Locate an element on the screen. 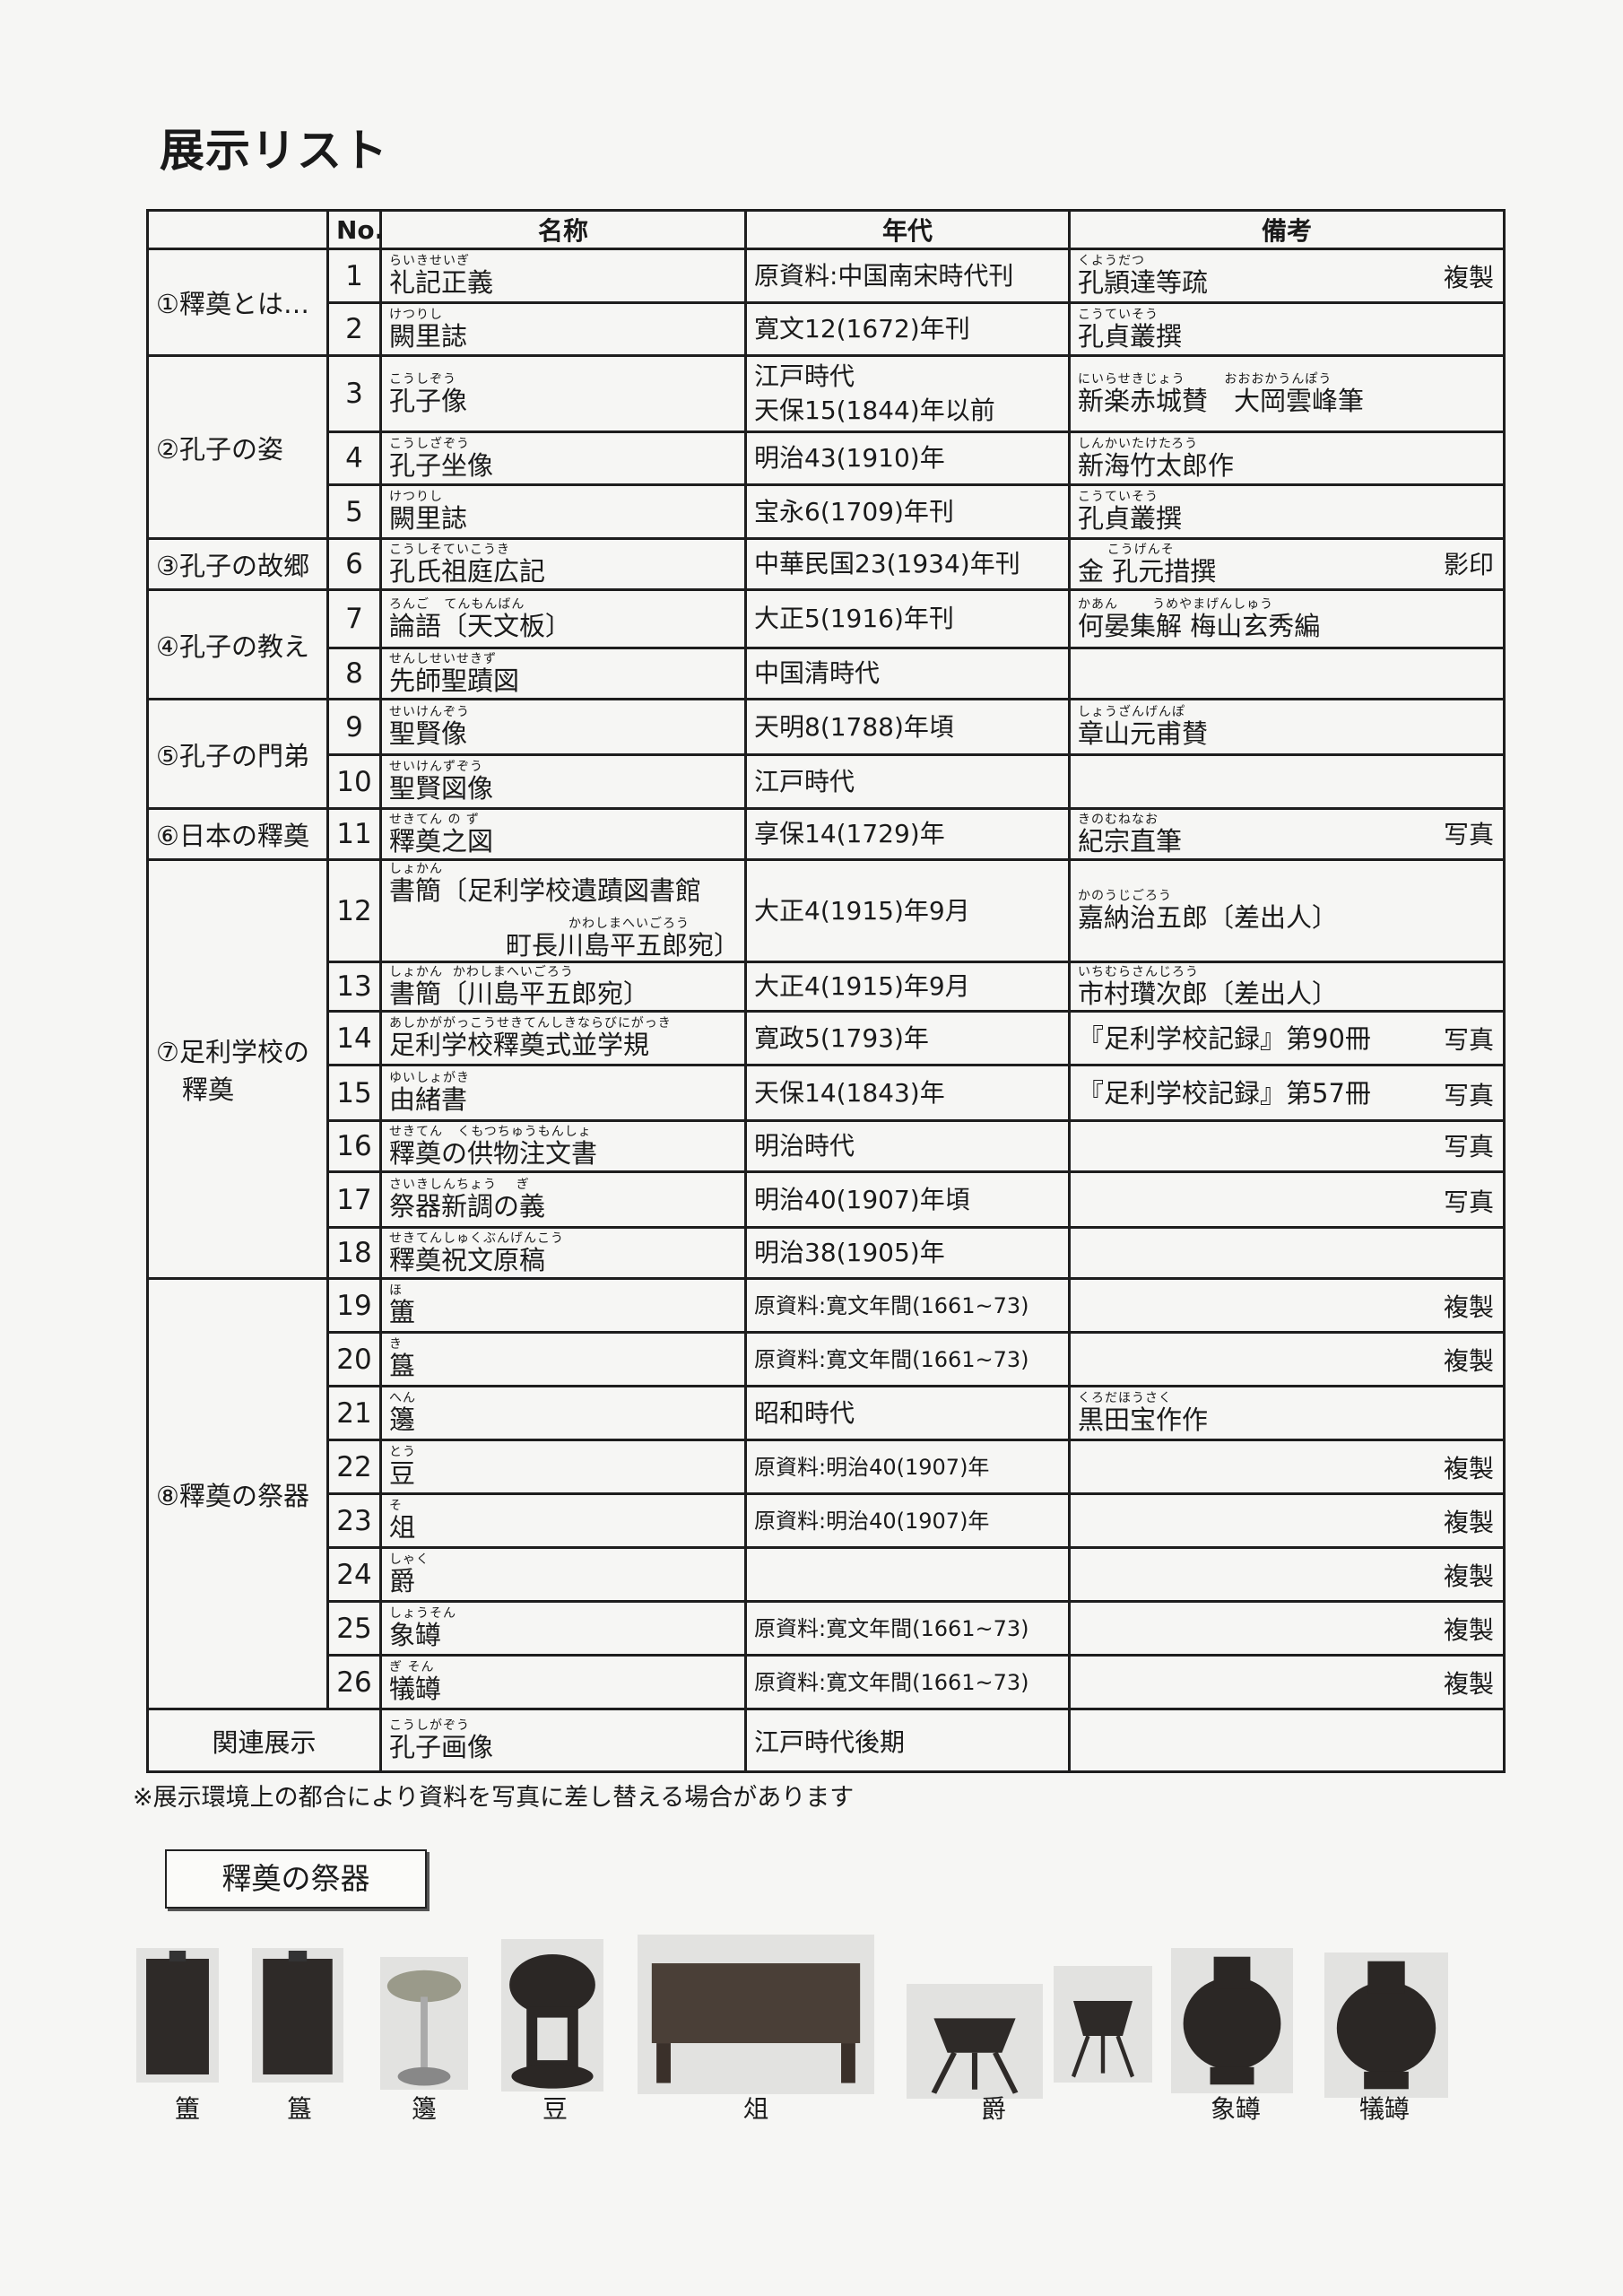  item-name: しょうそん 象罇 is located at coordinates (563, 1628).